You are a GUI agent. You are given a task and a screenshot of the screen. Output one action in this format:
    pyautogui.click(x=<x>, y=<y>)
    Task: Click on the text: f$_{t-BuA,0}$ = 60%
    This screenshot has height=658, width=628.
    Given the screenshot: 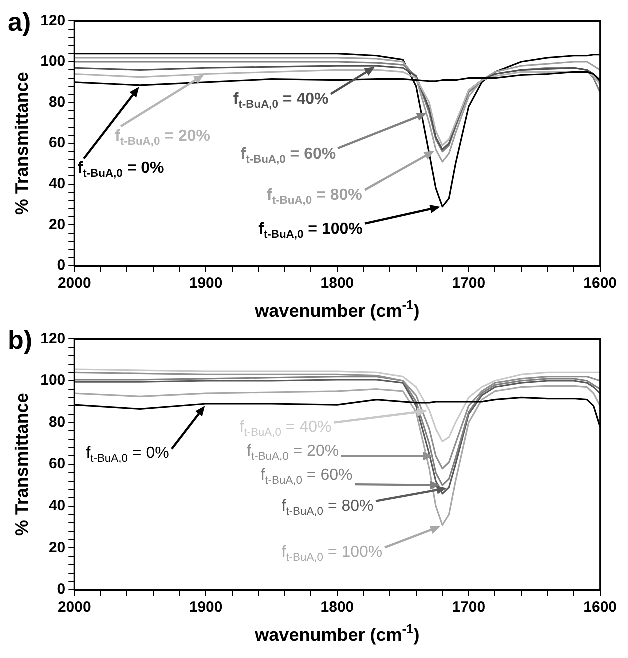 What is the action you would take?
    pyautogui.click(x=288, y=156)
    